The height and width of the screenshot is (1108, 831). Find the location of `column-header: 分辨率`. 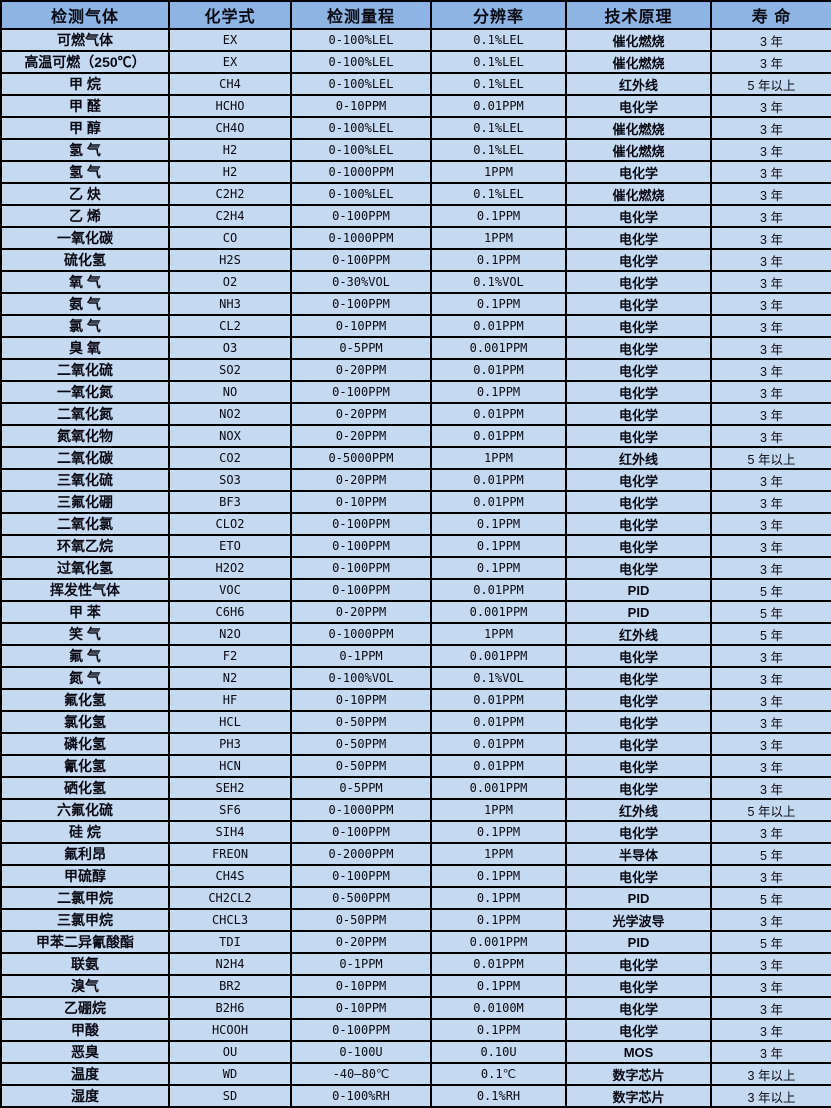

column-header: 分辨率 is located at coordinates (498, 15).